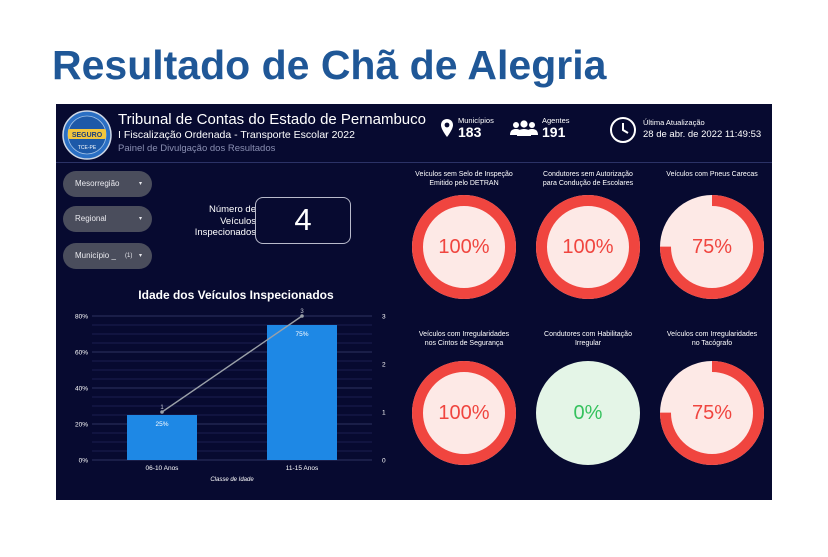 This screenshot has width=828, height=557. I want to click on agentes-value: 191, so click(554, 132).